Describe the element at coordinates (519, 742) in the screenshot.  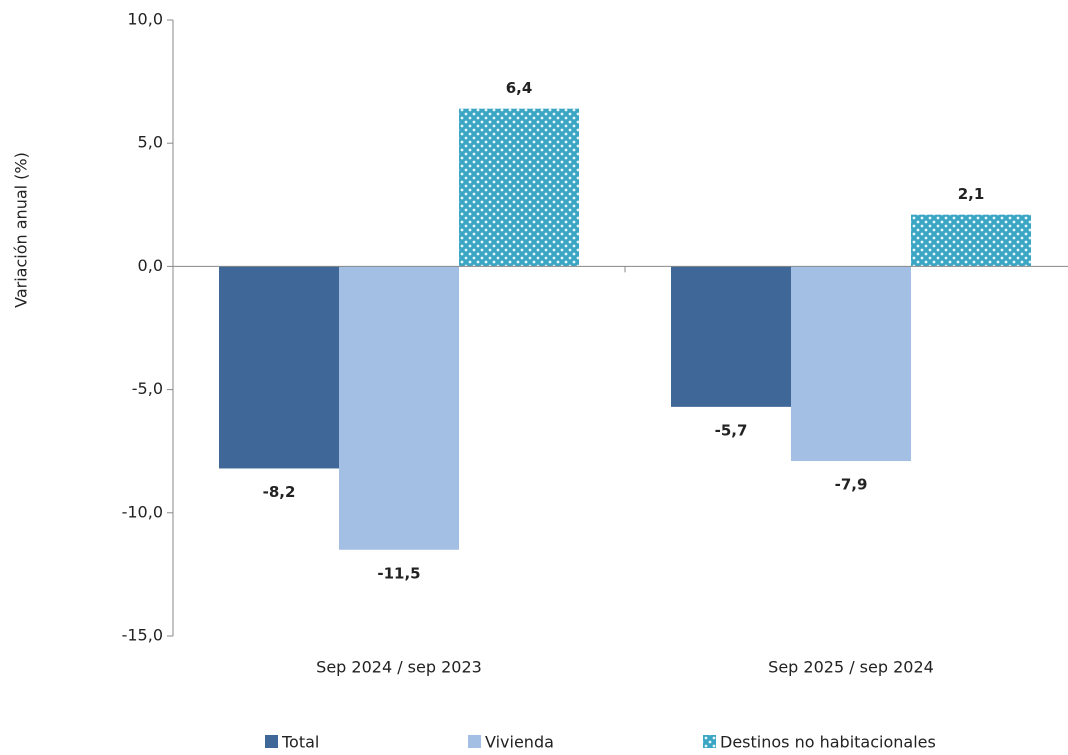
I see `legend-label: Vivienda` at that location.